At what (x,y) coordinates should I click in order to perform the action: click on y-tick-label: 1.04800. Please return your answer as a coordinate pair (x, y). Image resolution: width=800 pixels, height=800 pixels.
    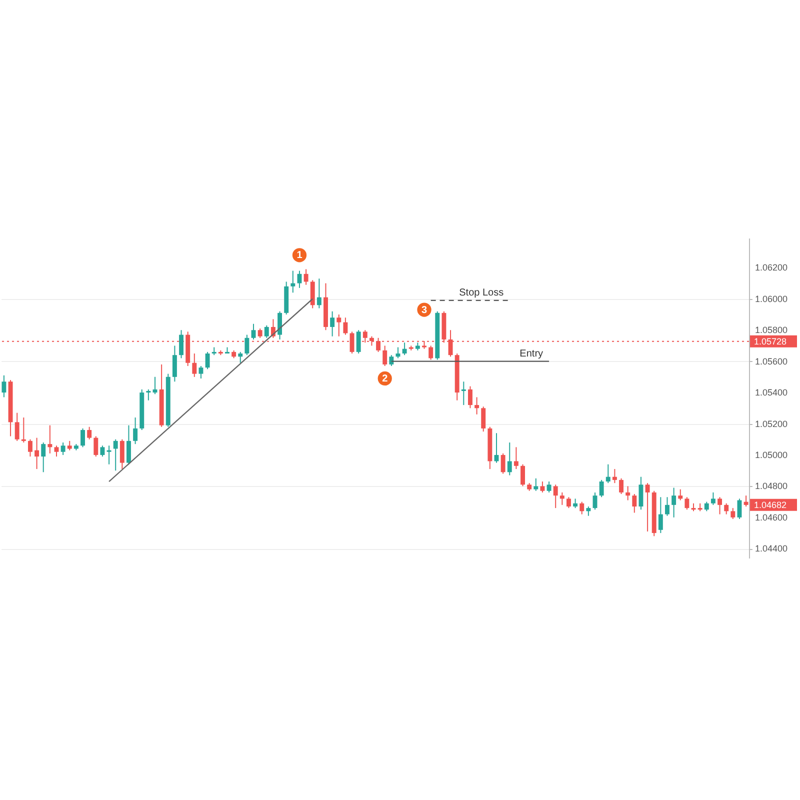
    Looking at the image, I should click on (771, 486).